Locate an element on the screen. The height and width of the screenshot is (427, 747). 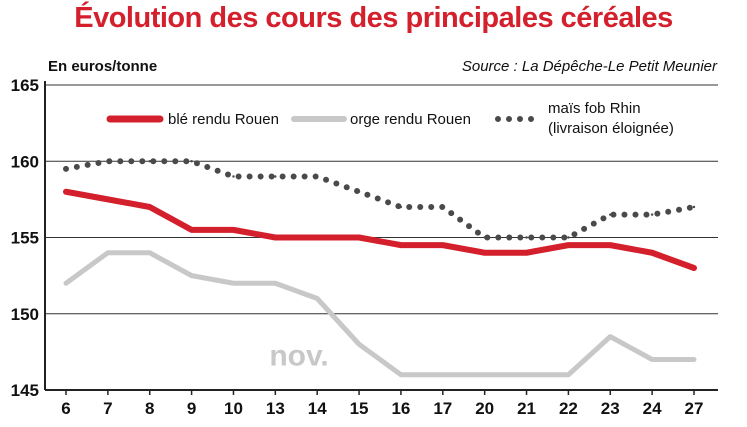
x-tick-label-27: 27 is located at coordinates (694, 408).